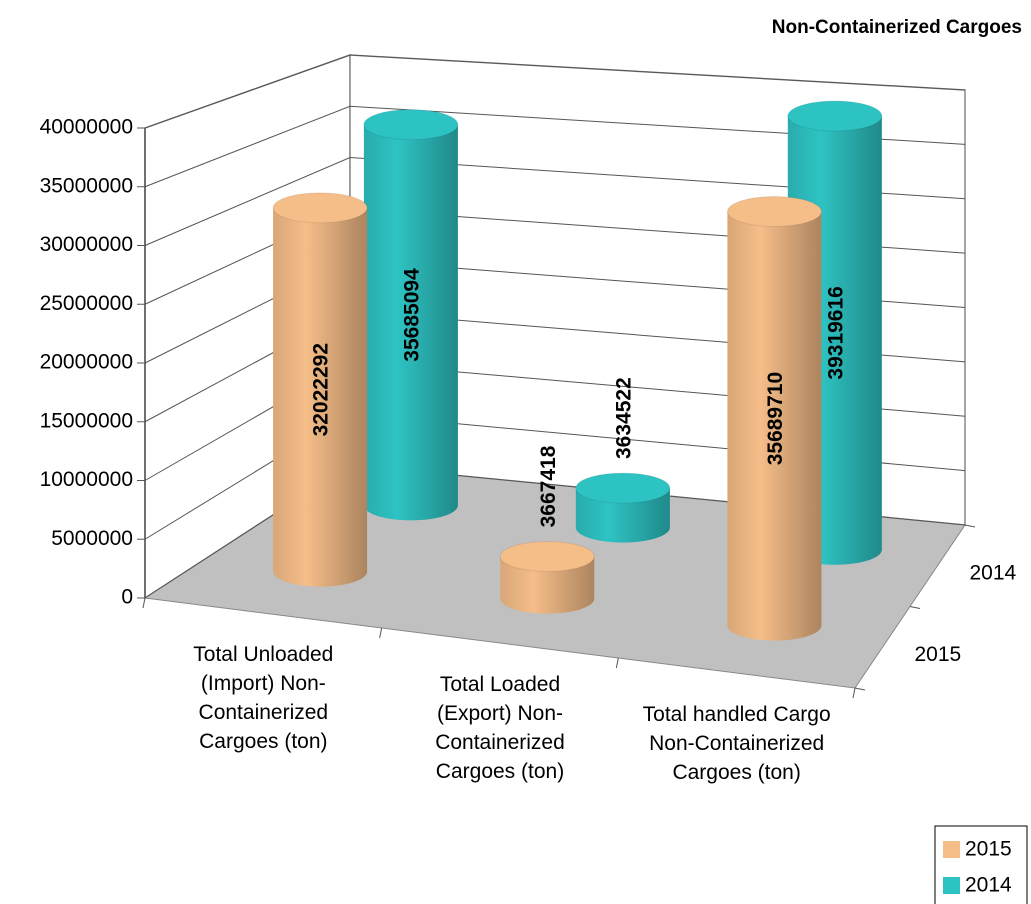 The image size is (1031, 904). Describe the element at coordinates (623, 418) in the screenshot. I see `value-label: 3634522` at that location.